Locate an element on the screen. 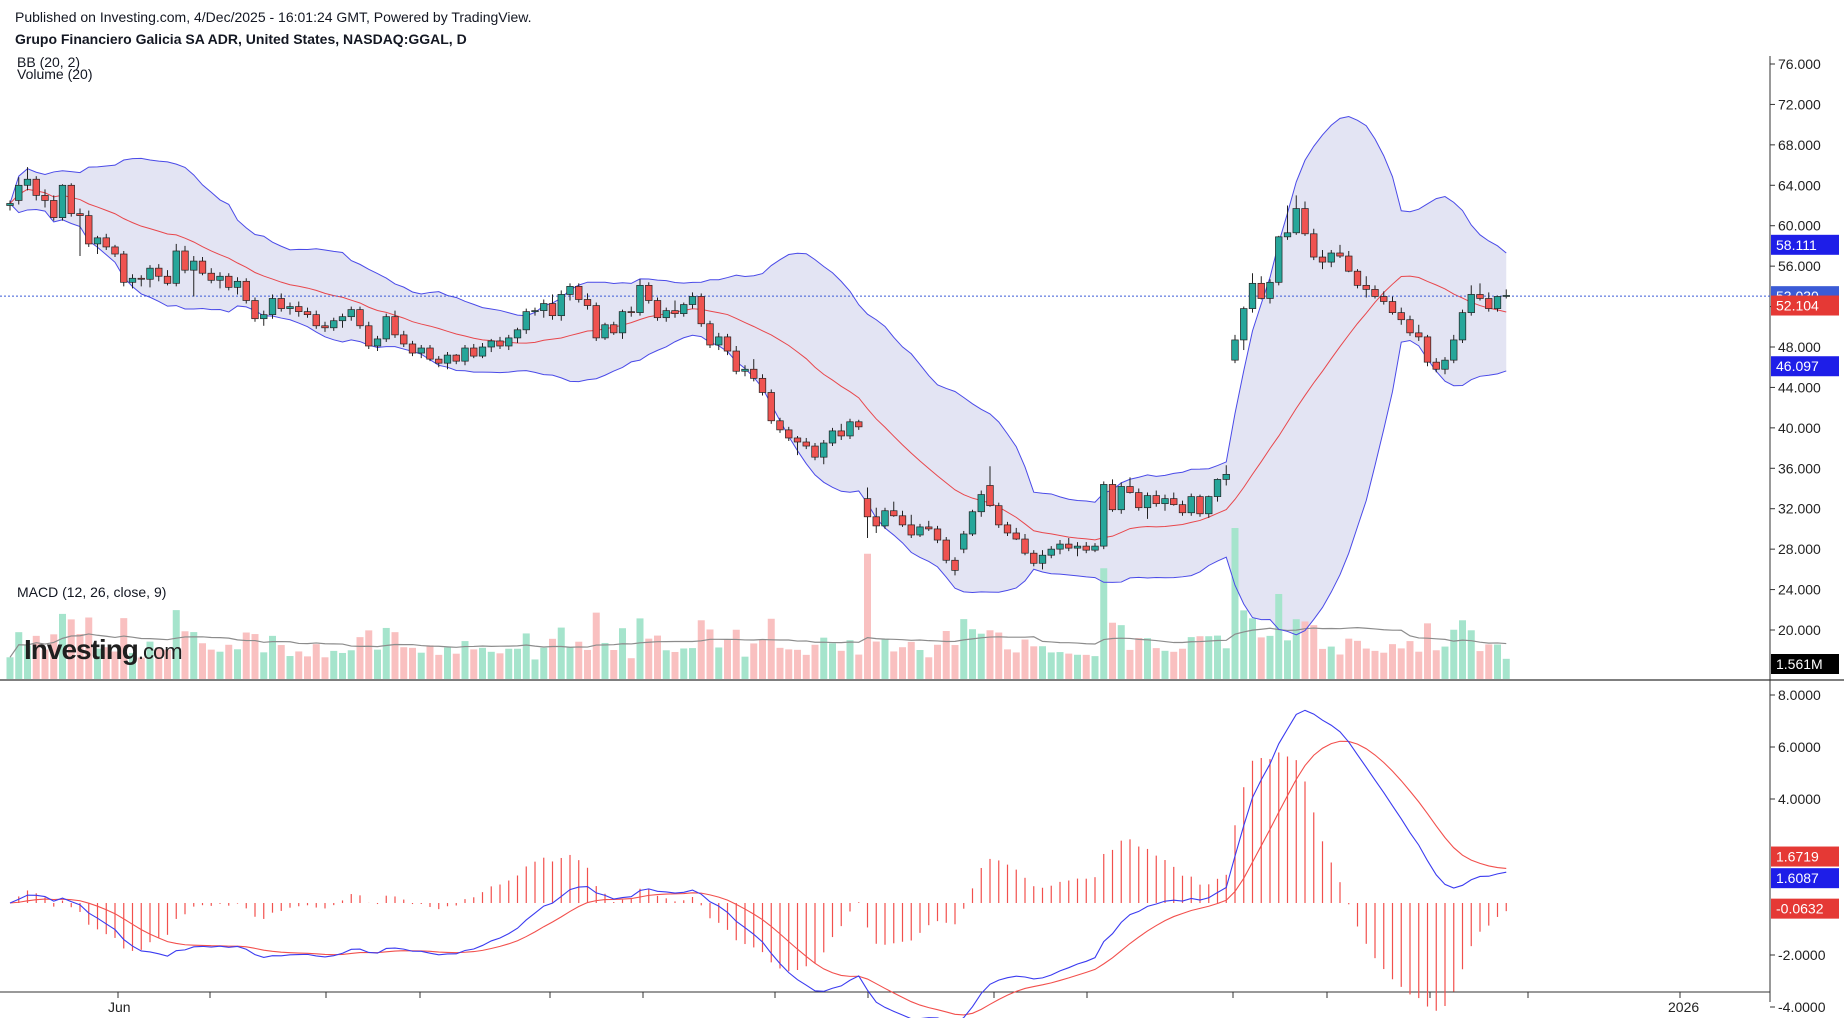  time-tick-label: 2026 is located at coordinates (1683, 1007).